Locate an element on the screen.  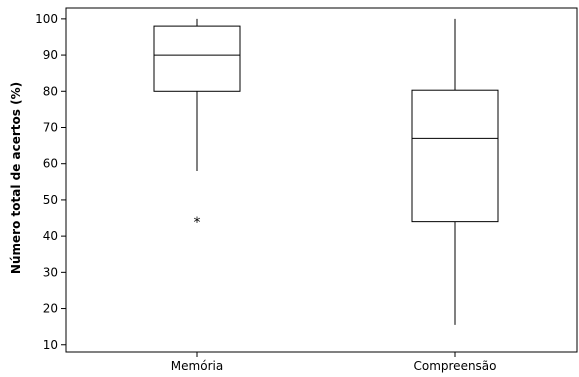
y-tick-label: 10 is located at coordinates (50, 345).